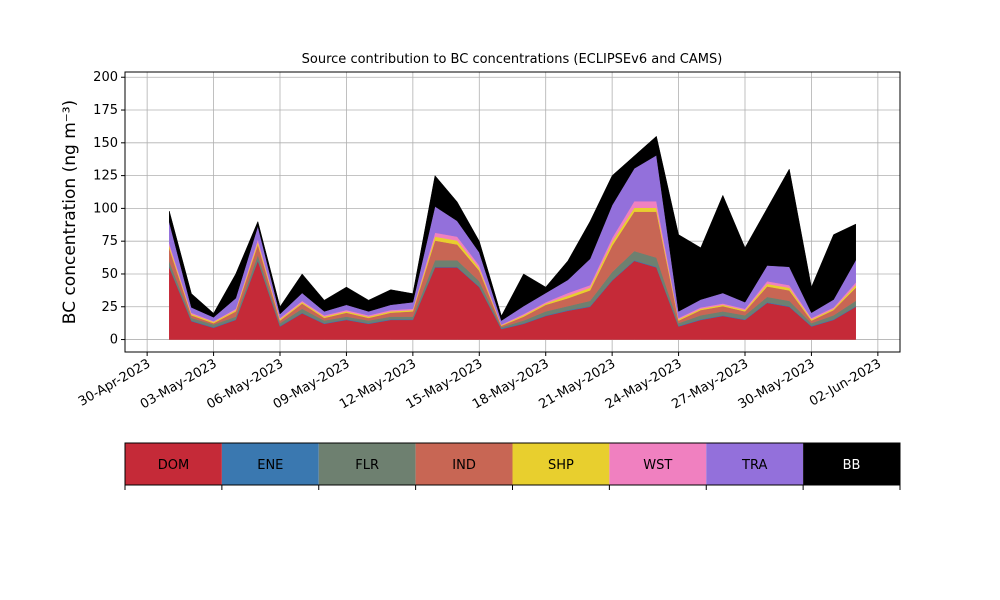 This screenshot has height=600, width=1000. I want to click on legend-label: BB, so click(852, 465).